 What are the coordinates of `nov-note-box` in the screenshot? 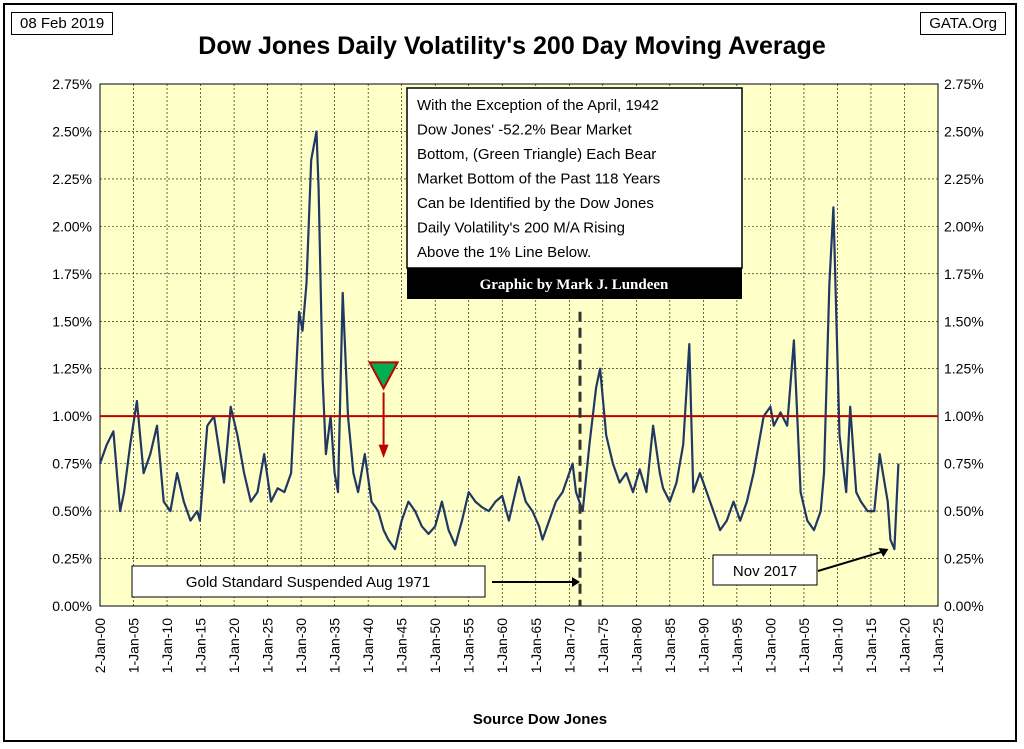 It's located at (765, 570).